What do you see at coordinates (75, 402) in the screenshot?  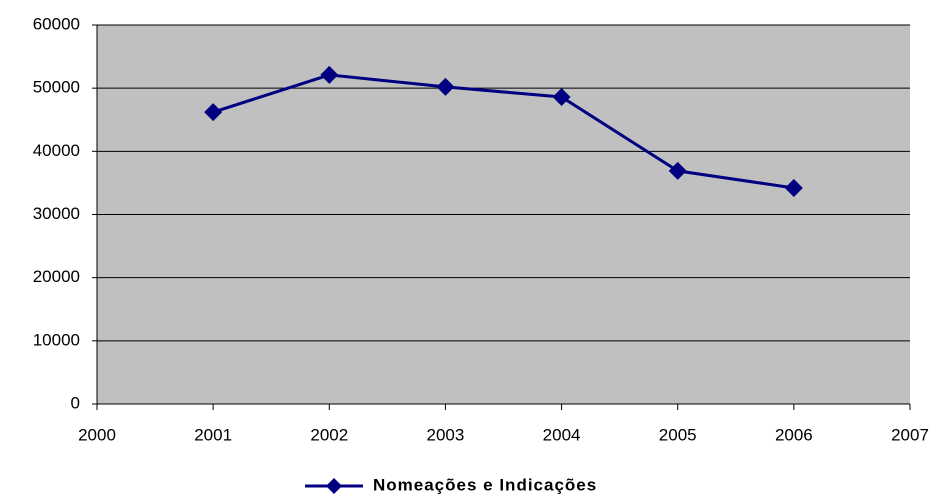 I see `y-tick-label: 0` at bounding box center [75, 402].